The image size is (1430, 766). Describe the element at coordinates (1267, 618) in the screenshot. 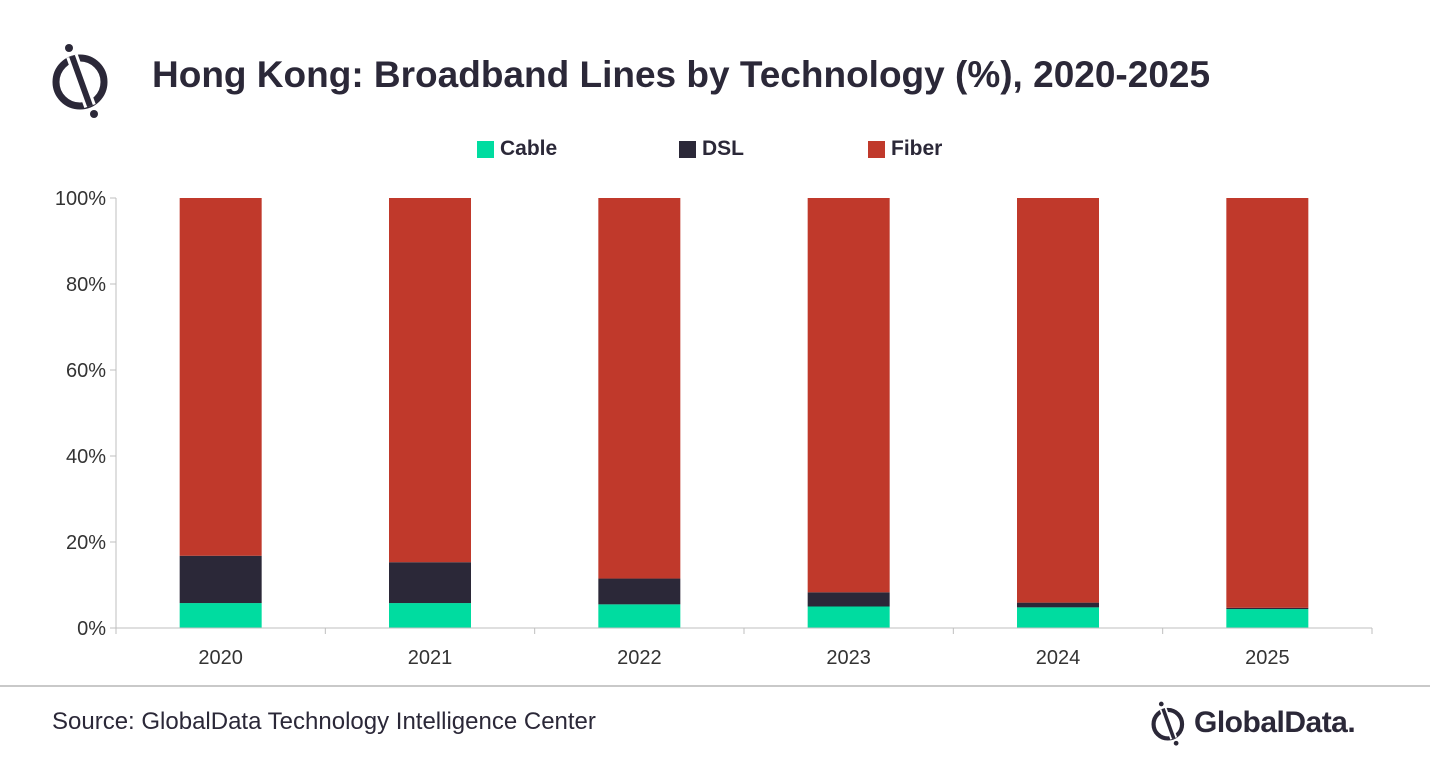

I see `bar-cable-2025` at that location.